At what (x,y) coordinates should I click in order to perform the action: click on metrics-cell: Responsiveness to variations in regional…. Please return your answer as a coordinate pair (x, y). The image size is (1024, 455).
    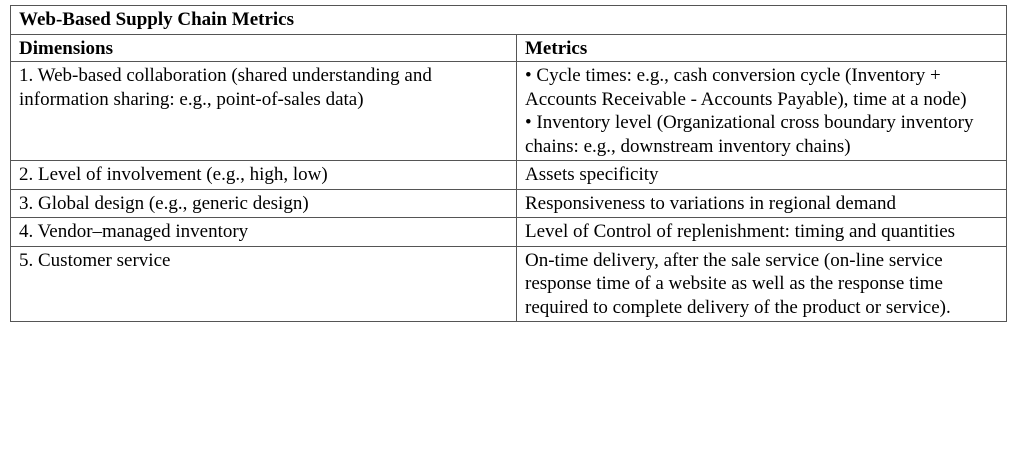
    Looking at the image, I should click on (761, 203).